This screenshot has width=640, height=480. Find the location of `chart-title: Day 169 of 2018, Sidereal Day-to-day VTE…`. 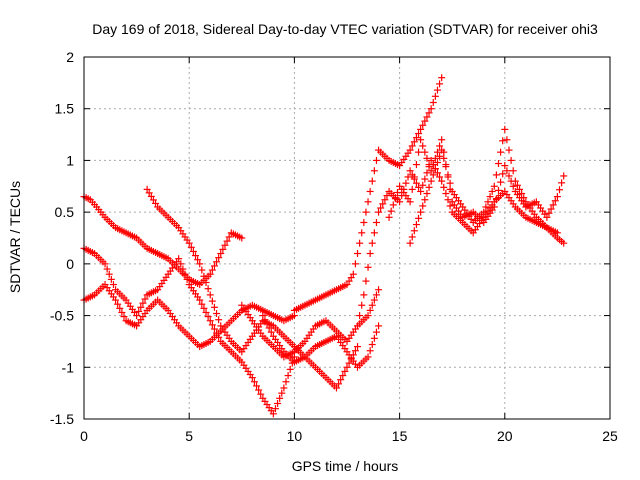

chart-title: Day 169 of 2018, Sidereal Day-to-day VTE… is located at coordinates (345, 29).